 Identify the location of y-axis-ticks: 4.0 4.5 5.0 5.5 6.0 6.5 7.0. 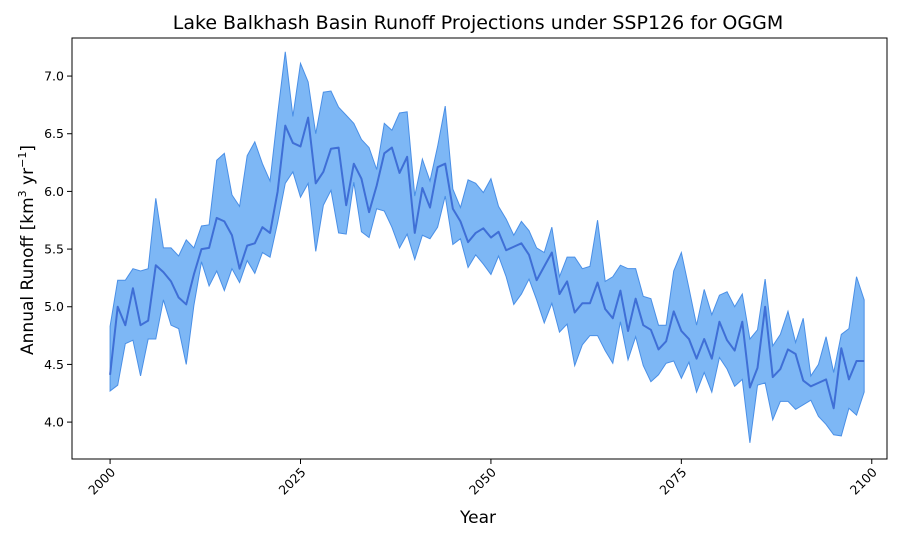
(58, 249).